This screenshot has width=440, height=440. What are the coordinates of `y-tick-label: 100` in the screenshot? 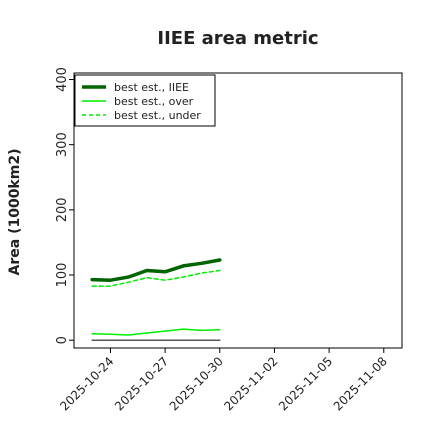 It's located at (62, 275).